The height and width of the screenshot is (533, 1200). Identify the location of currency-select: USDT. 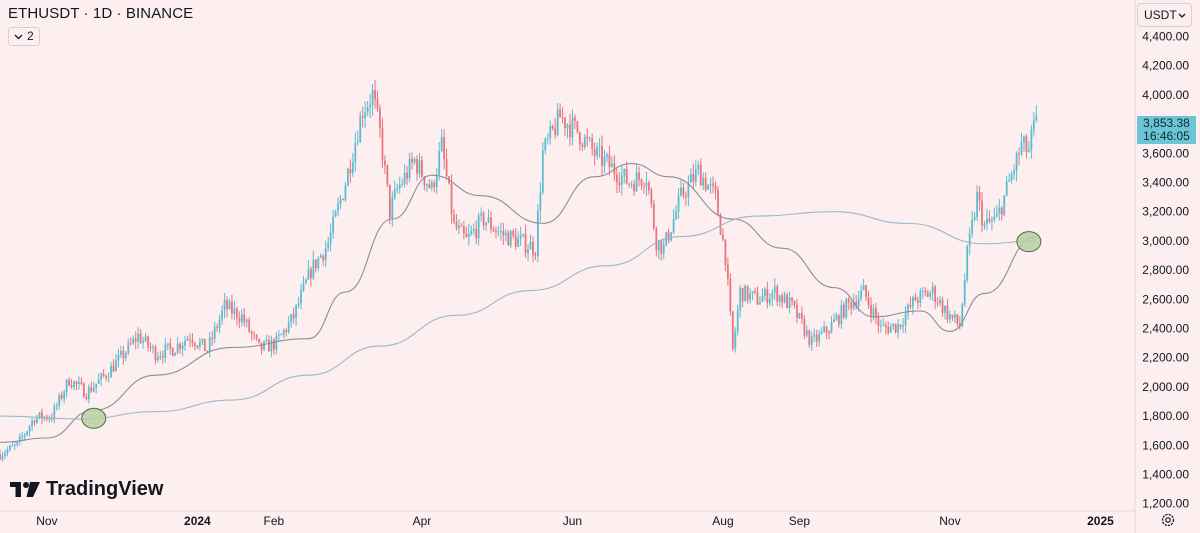
(1164, 15).